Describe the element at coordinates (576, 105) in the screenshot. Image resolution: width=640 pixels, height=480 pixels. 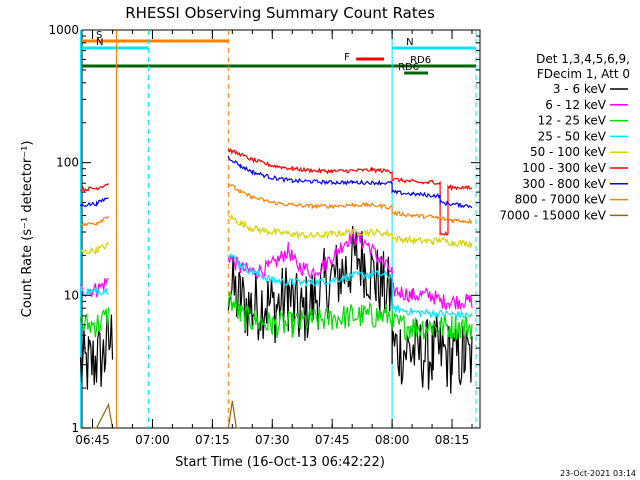
I see `legend-label-6-12-kev: 6 - 12 keV` at that location.